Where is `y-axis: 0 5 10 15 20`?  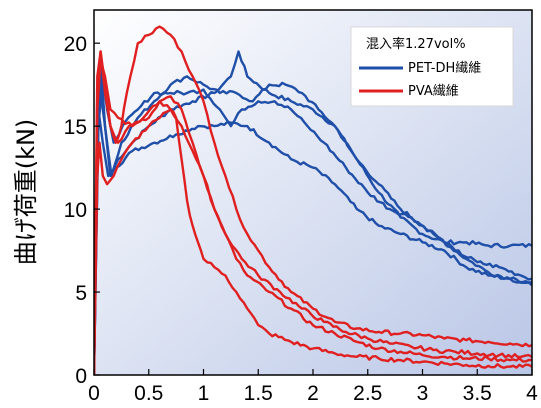
y-axis: 0 5 10 15 20 is located at coordinates (82, 210).